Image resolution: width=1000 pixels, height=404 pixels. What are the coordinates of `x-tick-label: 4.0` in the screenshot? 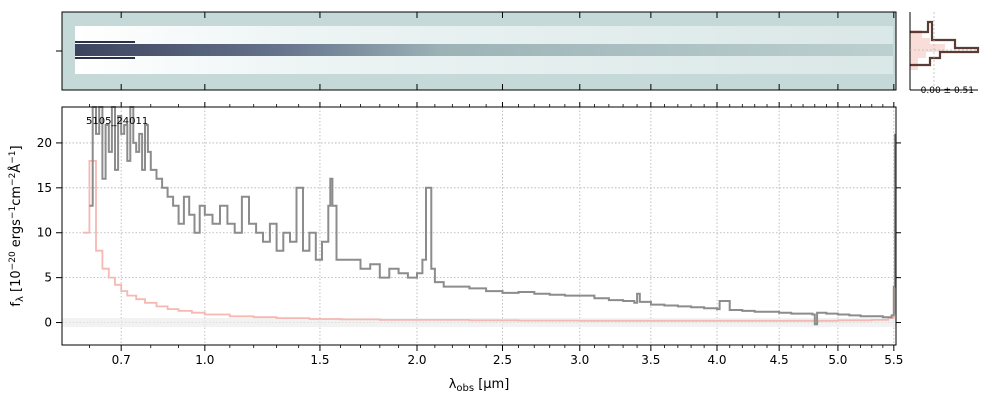 It's located at (716, 360).